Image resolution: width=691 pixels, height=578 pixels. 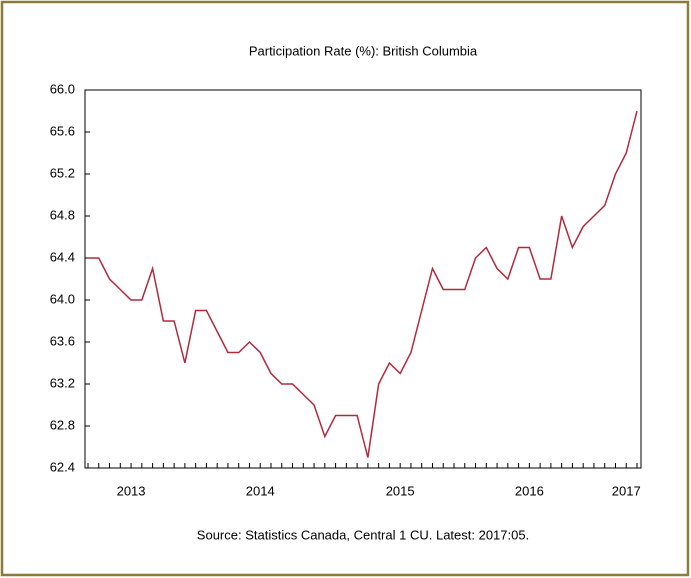 What do you see at coordinates (62, 88) in the screenshot?
I see `y-tick-label: 66.0` at bounding box center [62, 88].